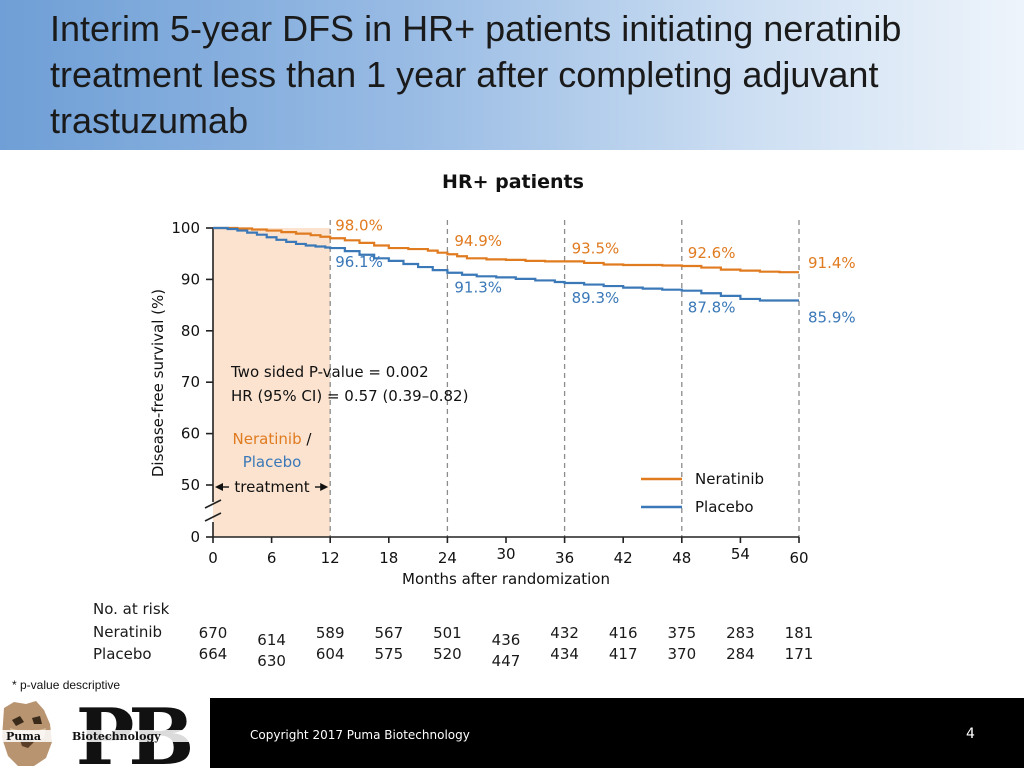  Describe the element at coordinates (66, 685) in the screenshot. I see `footnote: * p-value descriptive` at that location.